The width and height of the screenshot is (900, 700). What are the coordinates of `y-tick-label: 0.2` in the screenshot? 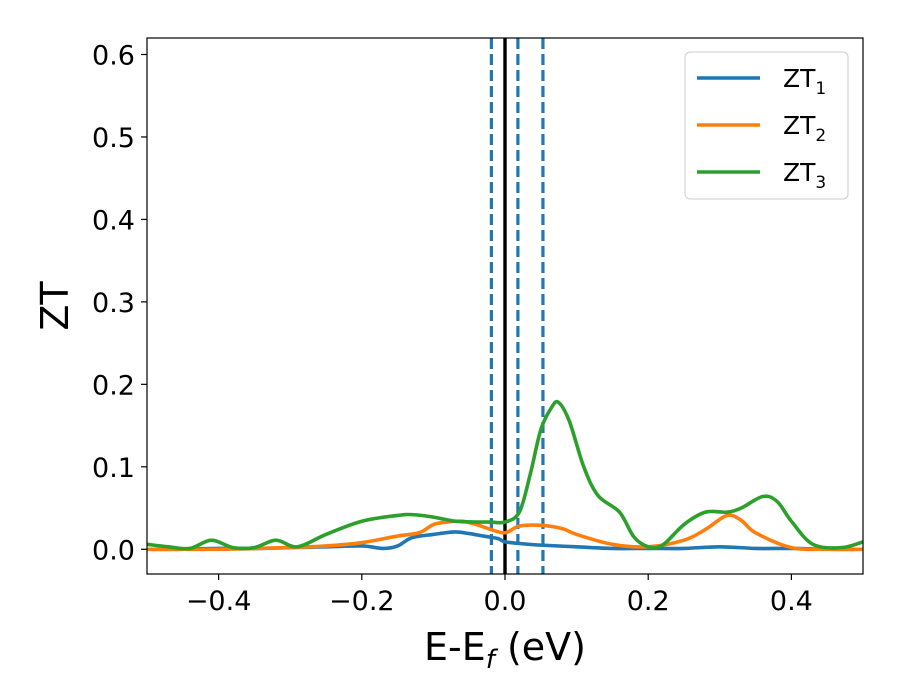 It's located at (113, 385).